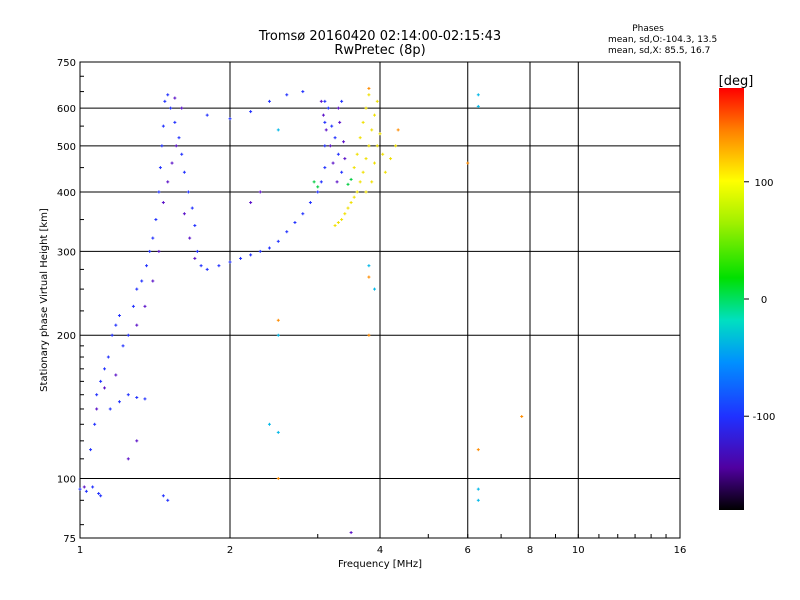 This screenshot has width=800, height=600. I want to click on x-tick-label: 8, so click(530, 550).